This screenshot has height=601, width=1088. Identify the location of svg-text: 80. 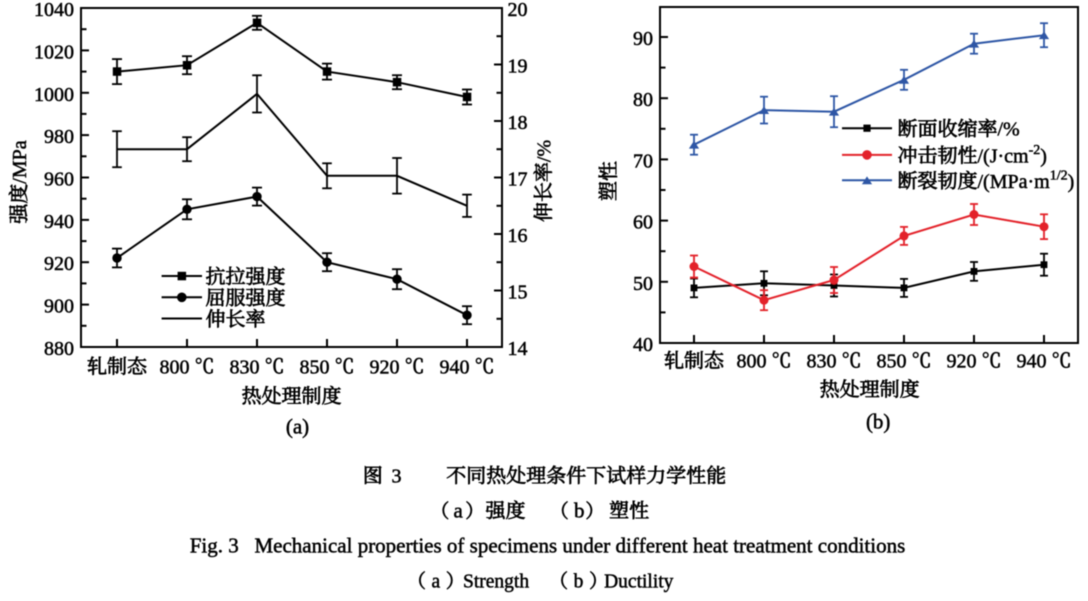
(643, 100).